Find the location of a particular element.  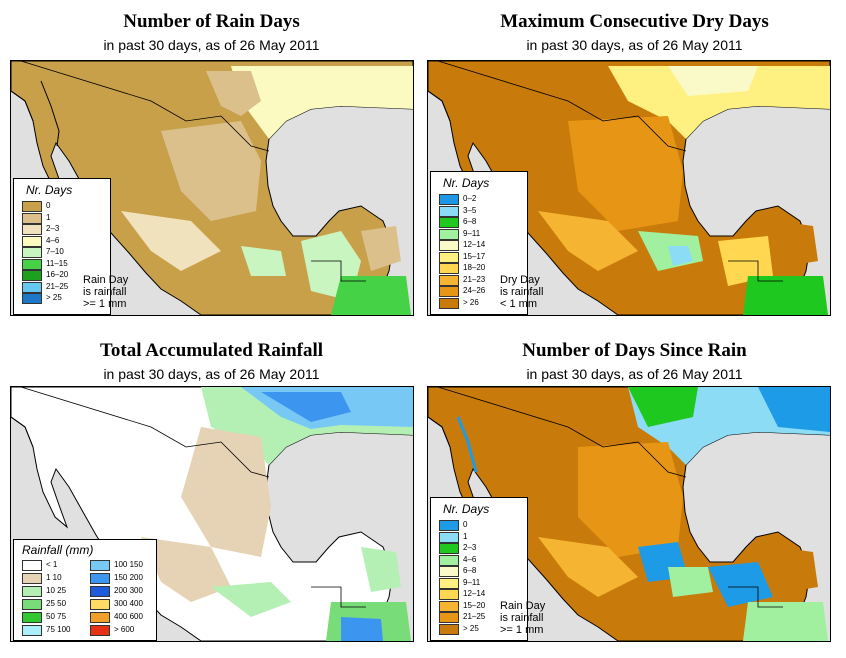

legend-note: Dry Day is rainfall < 1 mm is located at coordinates (521, 292).